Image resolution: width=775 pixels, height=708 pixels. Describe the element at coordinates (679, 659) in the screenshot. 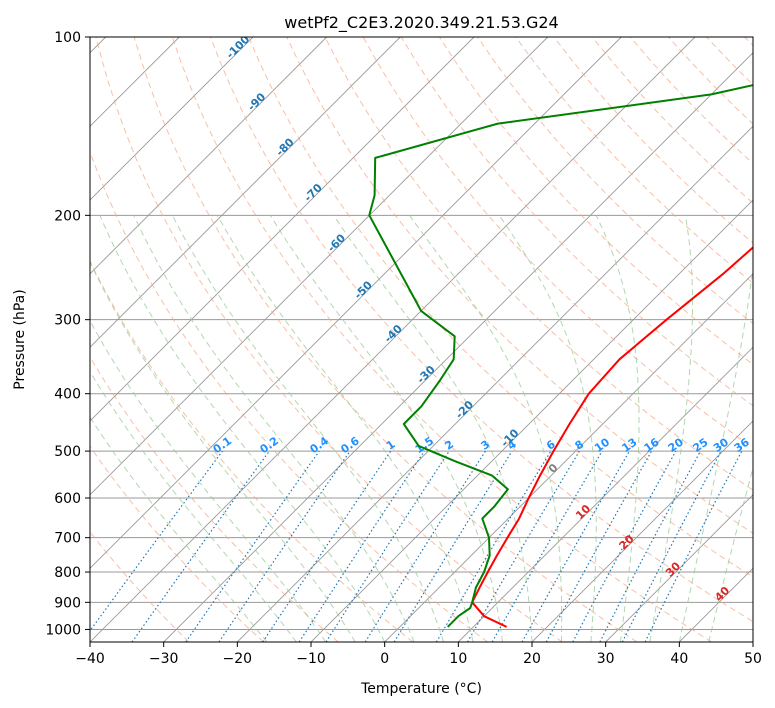

I see `x-tick-label: 40` at that location.